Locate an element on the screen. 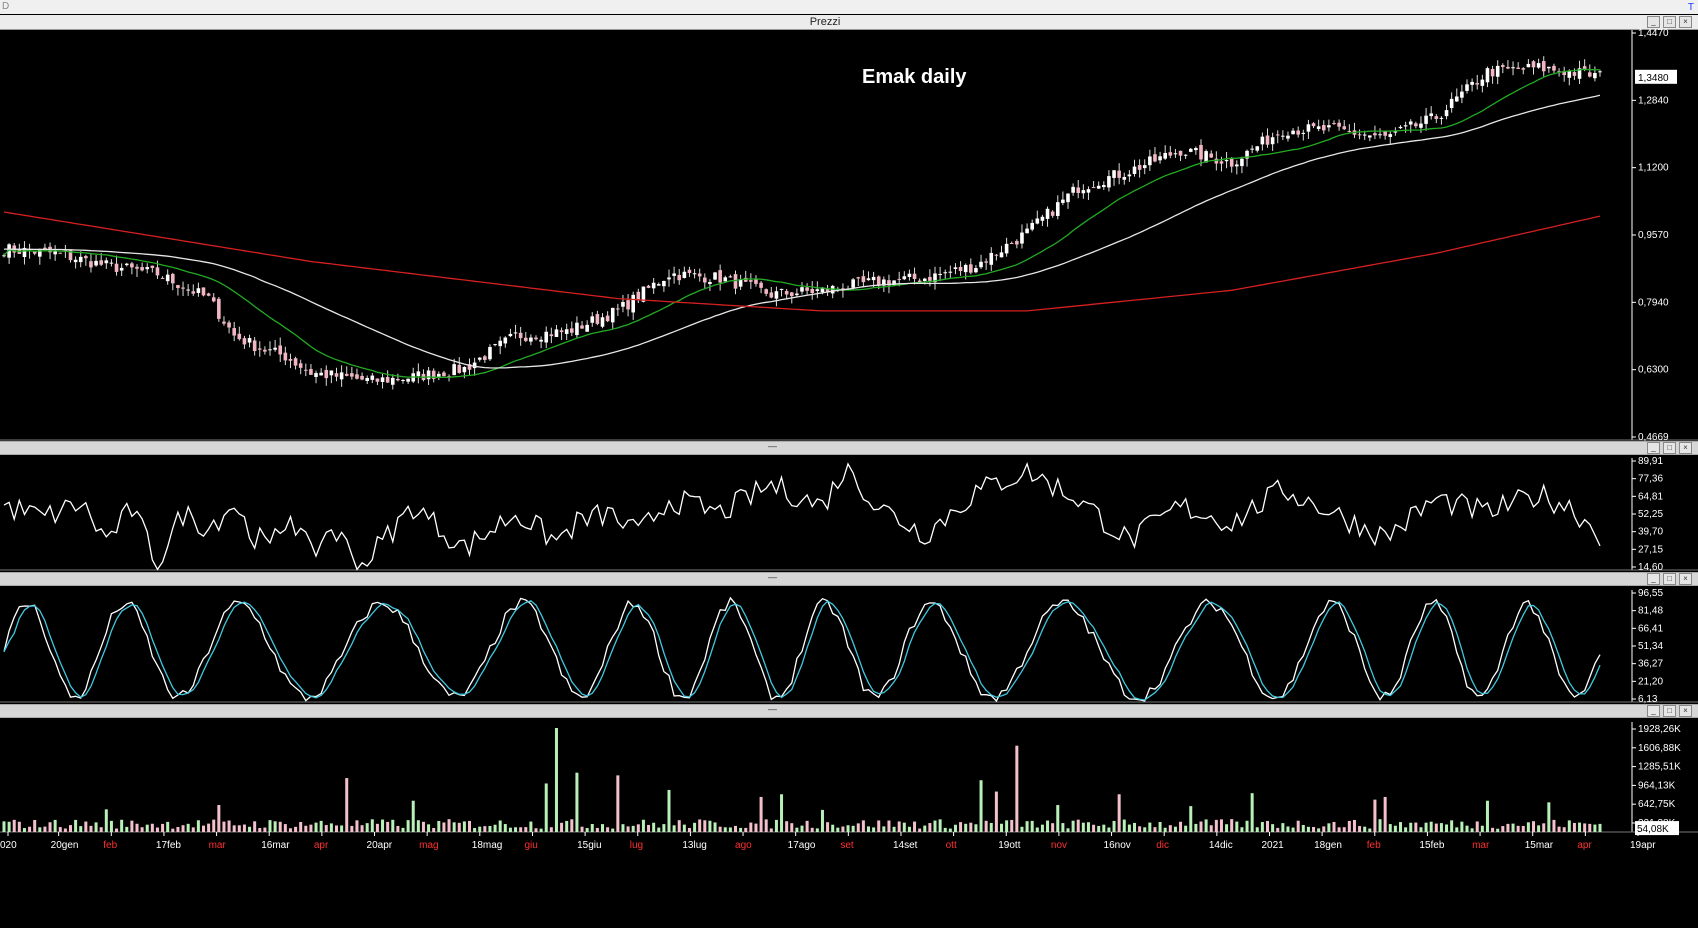  y-tick-label: 51,34 is located at coordinates (1650, 646).